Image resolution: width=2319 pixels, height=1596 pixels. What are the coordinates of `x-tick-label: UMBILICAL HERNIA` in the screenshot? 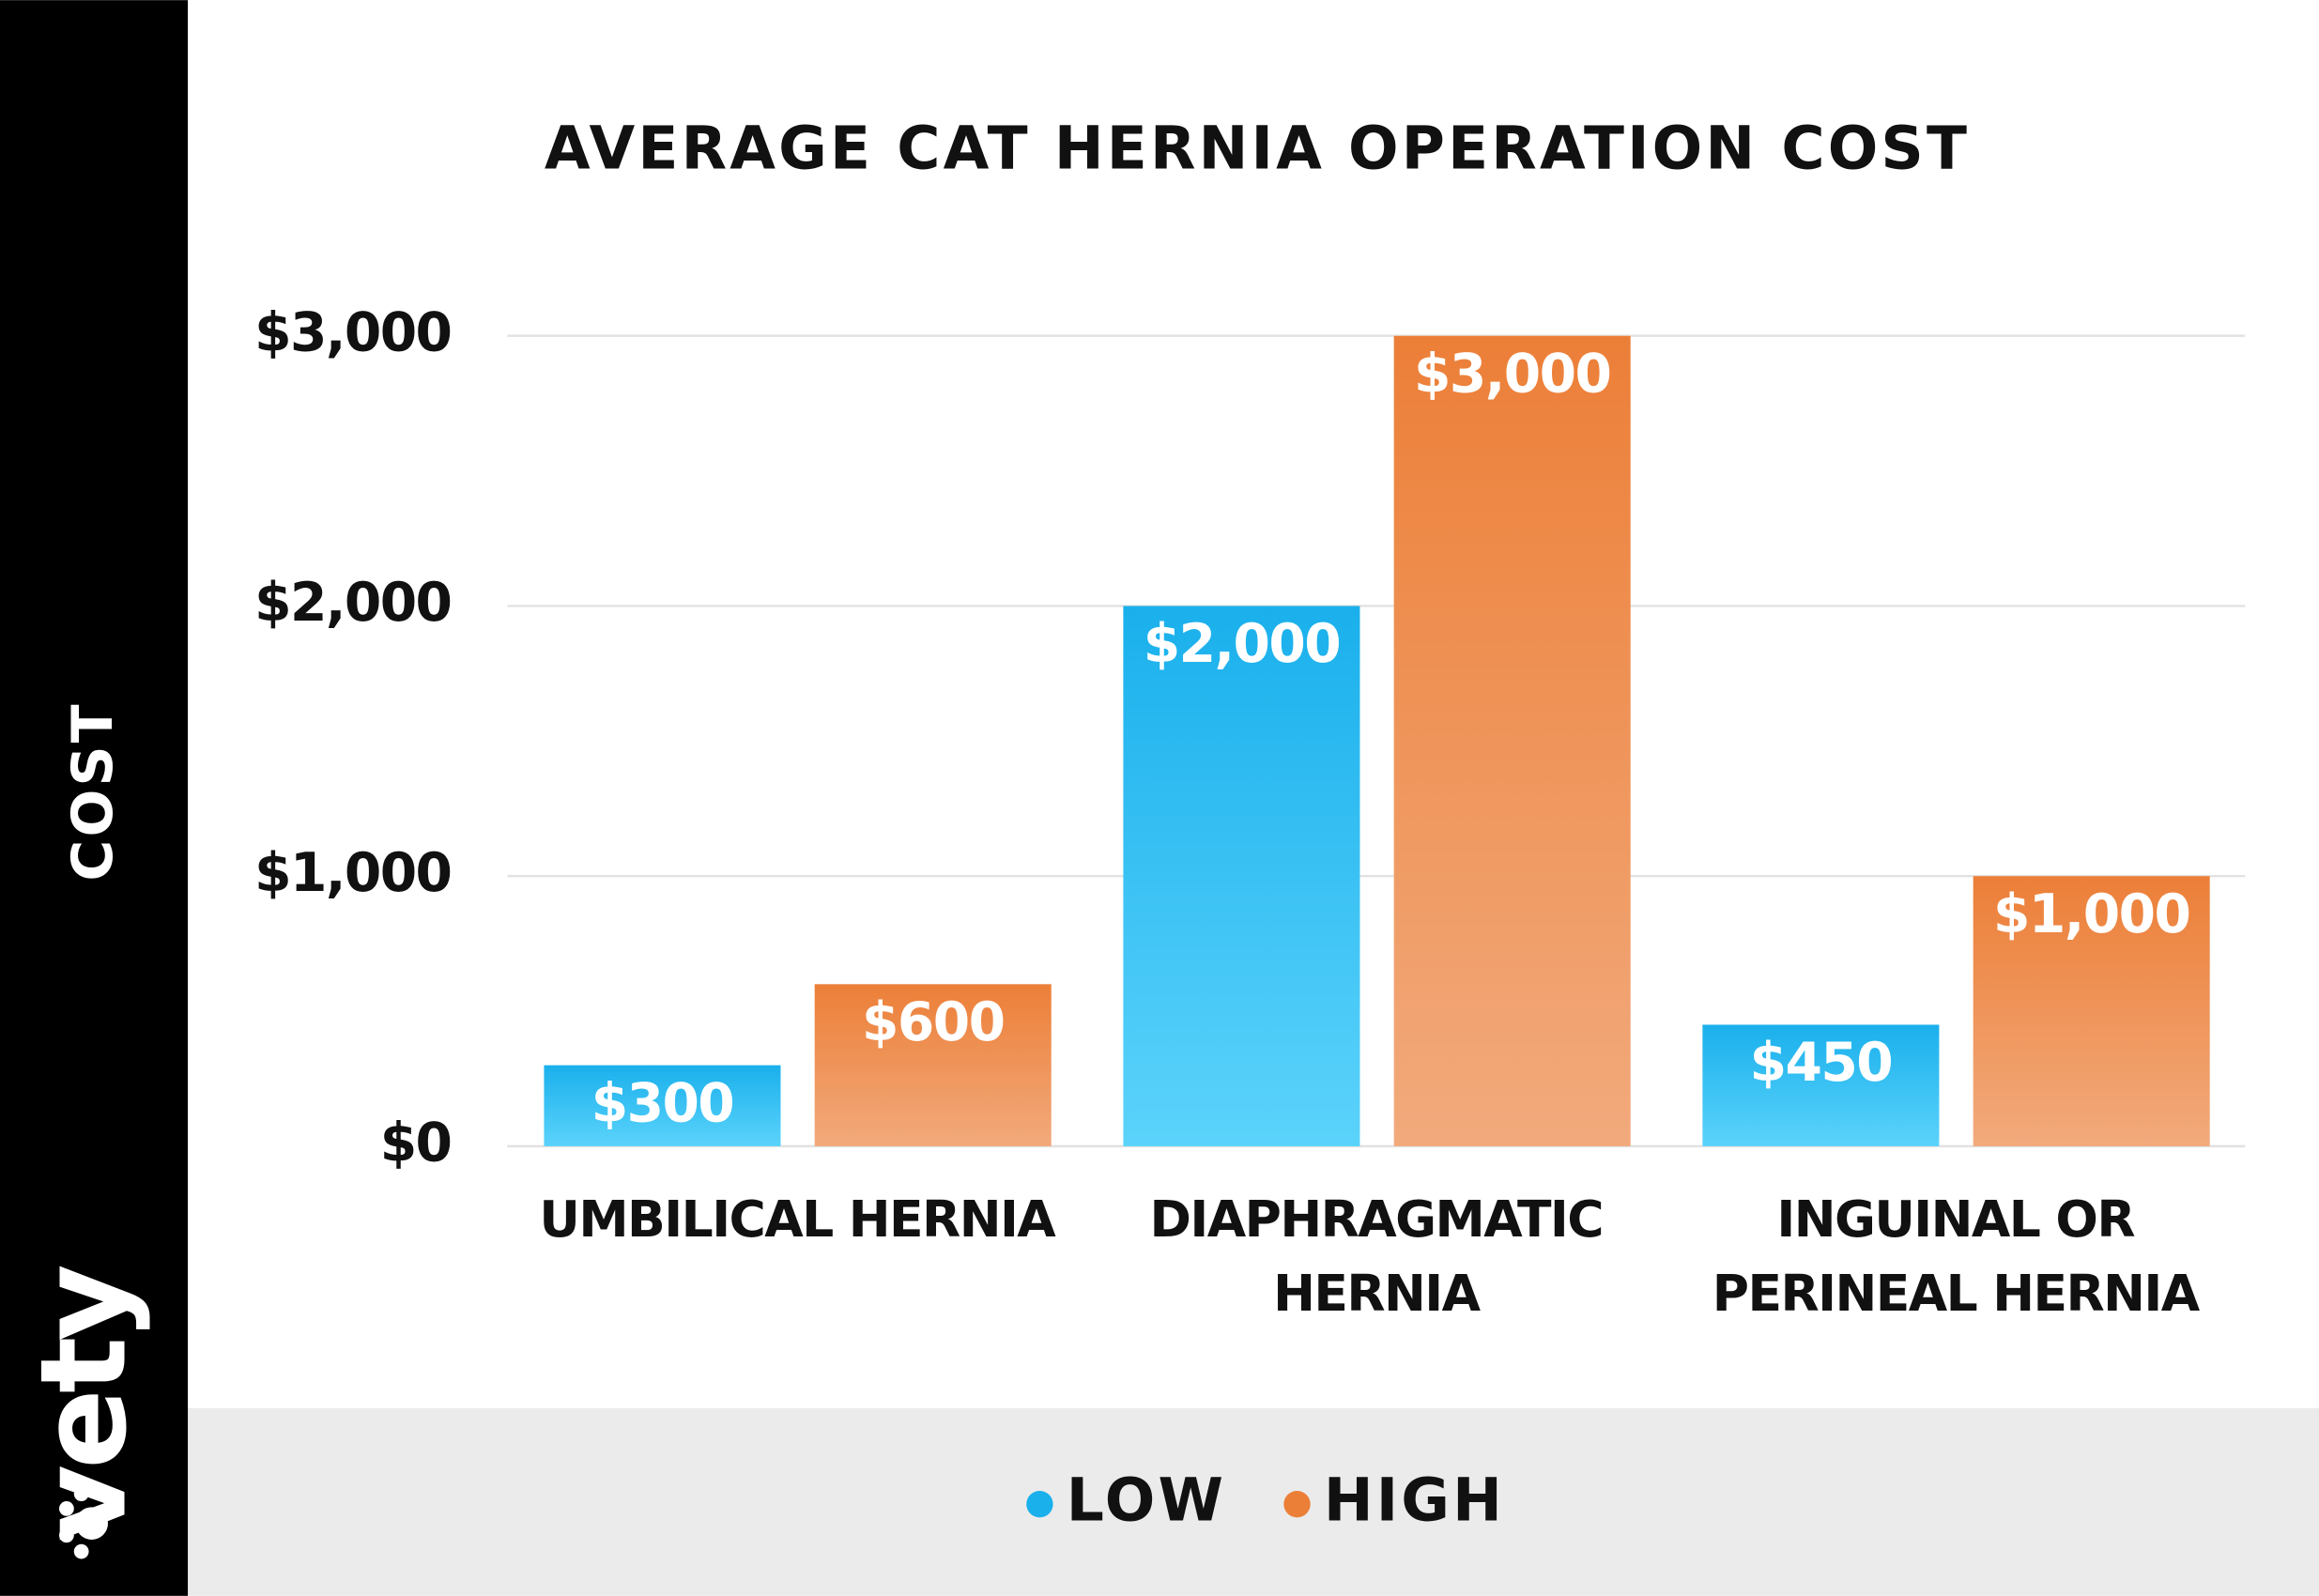 It's located at (797, 1221).